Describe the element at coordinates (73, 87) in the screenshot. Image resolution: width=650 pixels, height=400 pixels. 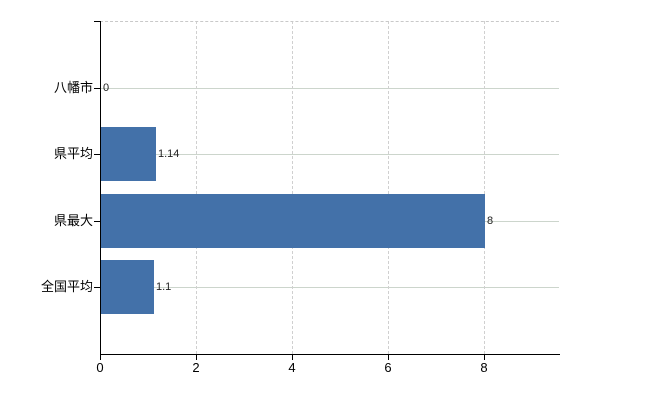
I see `category-label: 八幡市` at that location.